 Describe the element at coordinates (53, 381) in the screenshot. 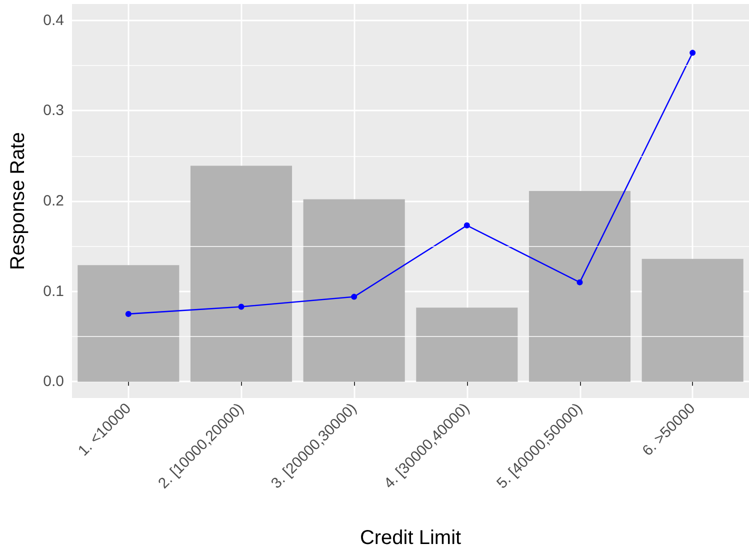

I see `y-tick-label: 0.0` at that location.